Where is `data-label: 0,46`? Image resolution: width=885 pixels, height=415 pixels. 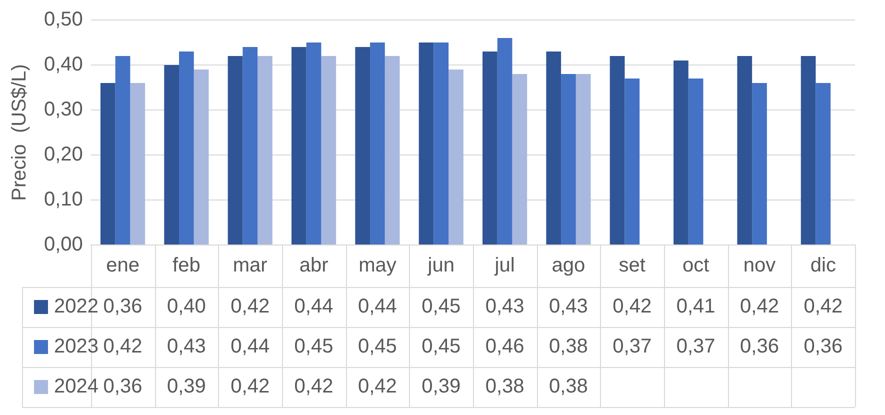 data-label: 0,46 is located at coordinates (504, 347).